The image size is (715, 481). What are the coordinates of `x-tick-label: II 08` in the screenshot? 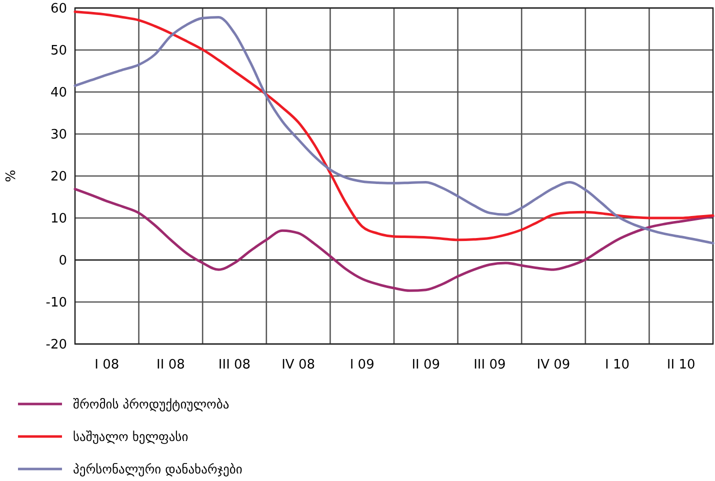 It's located at (170, 365).